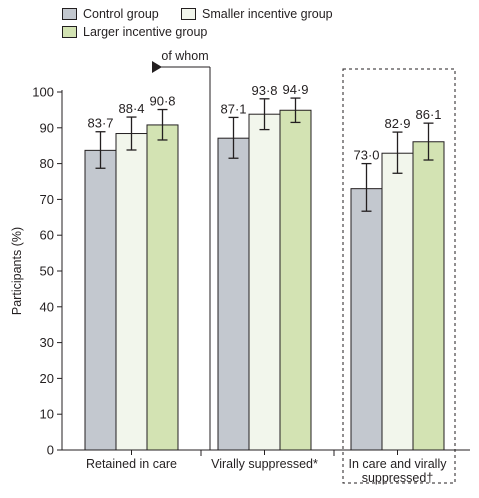 Image resolution: width=479 pixels, height=498 pixels. What do you see at coordinates (397, 123) in the screenshot?
I see `data-label: 82·9` at bounding box center [397, 123].